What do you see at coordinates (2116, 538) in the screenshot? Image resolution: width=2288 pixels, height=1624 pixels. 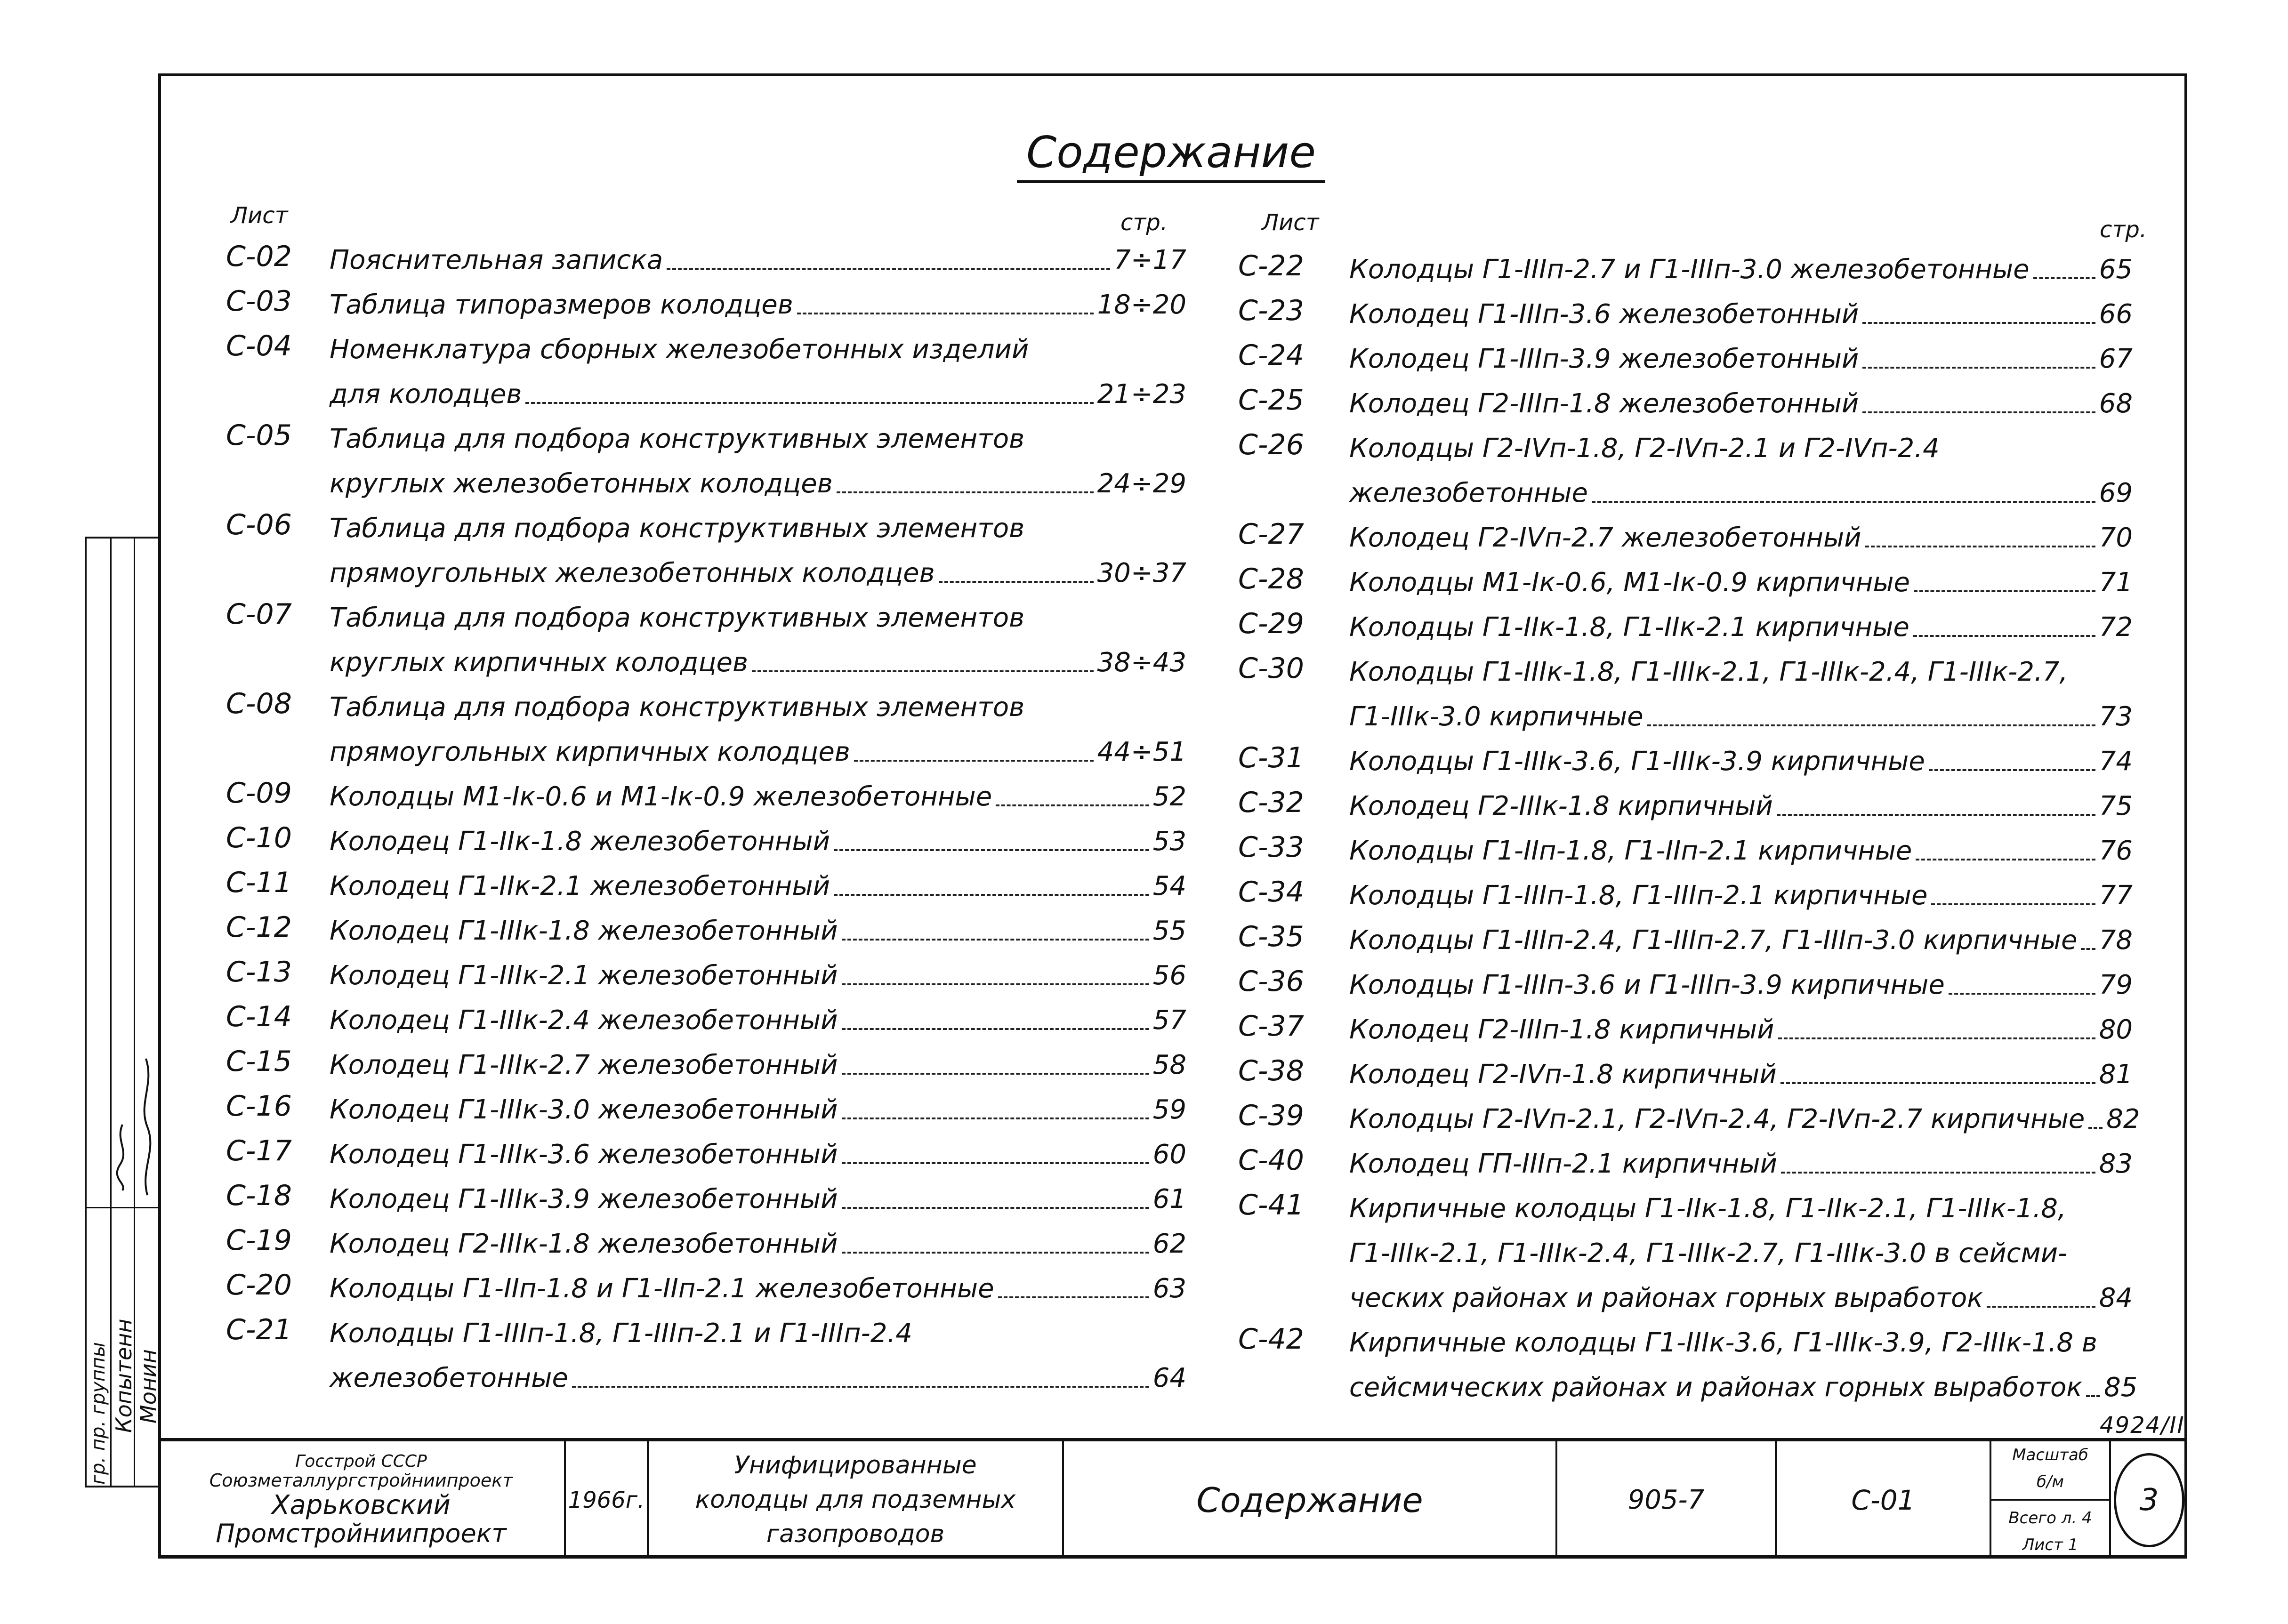 I see `toc-entry-page: 70` at bounding box center [2116, 538].